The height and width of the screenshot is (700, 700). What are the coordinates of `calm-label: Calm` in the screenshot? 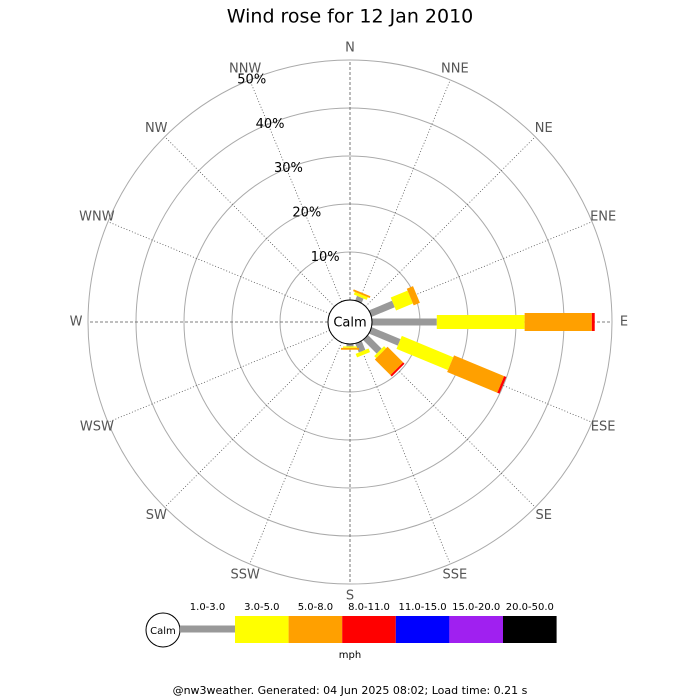 It's located at (349, 323).